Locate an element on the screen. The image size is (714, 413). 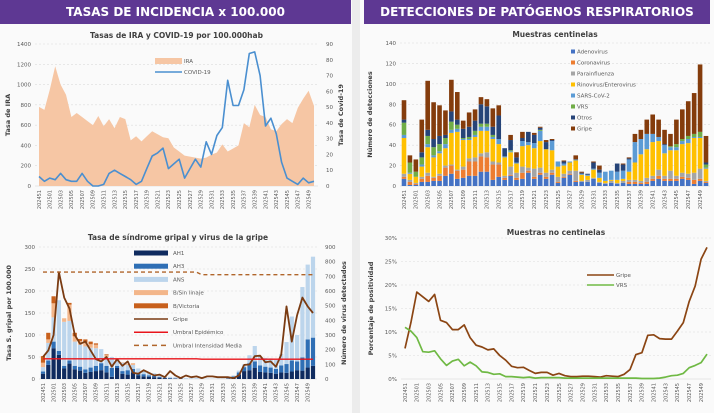
x-tick-label: 202507 is located at coordinates (86, 392).